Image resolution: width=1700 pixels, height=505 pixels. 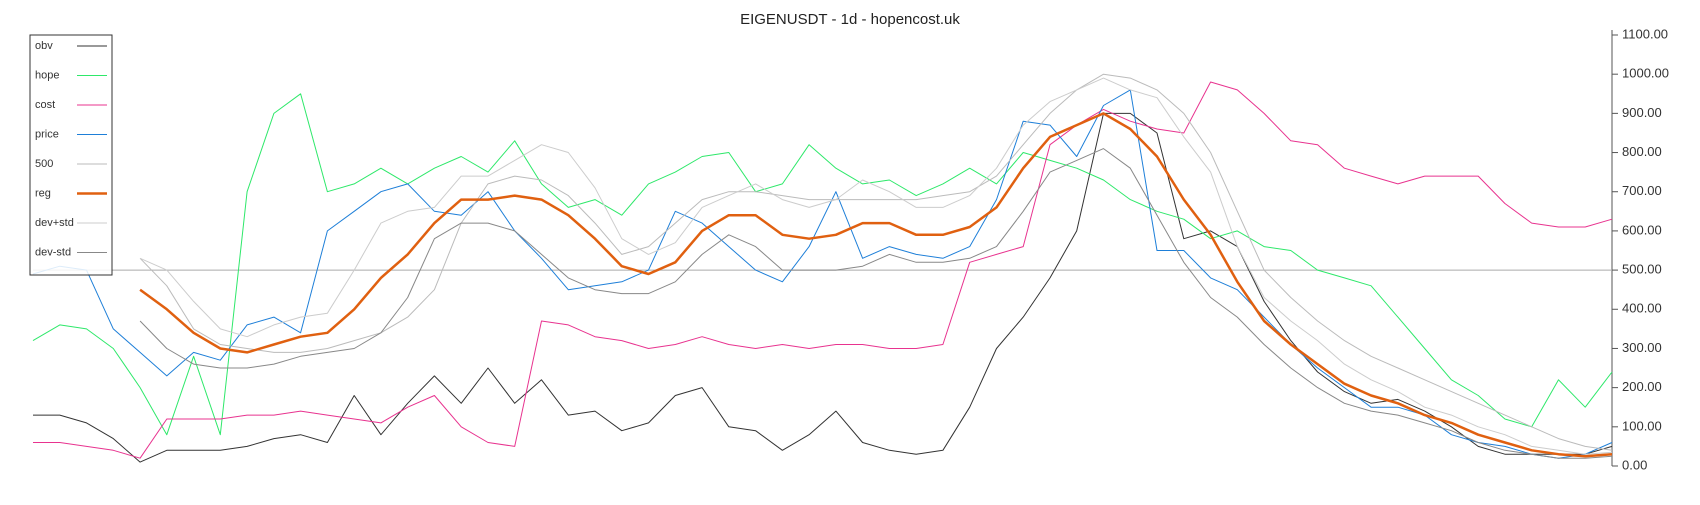 I want to click on y-tick-label: 900.00, so click(x=1642, y=112).